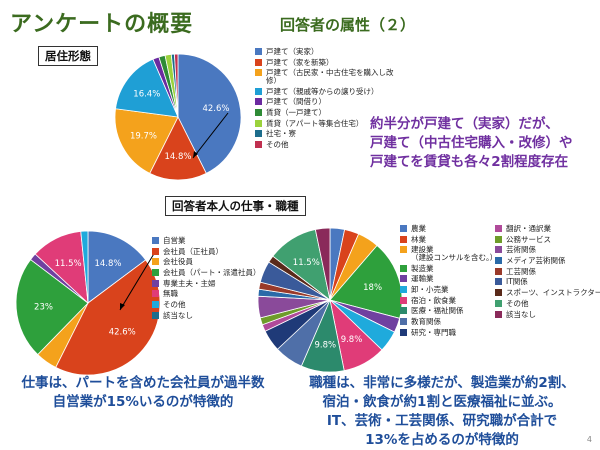  What do you see at coordinates (107, 264) in the screenshot?
I see `job-data-label: 14.8%` at bounding box center [107, 264].